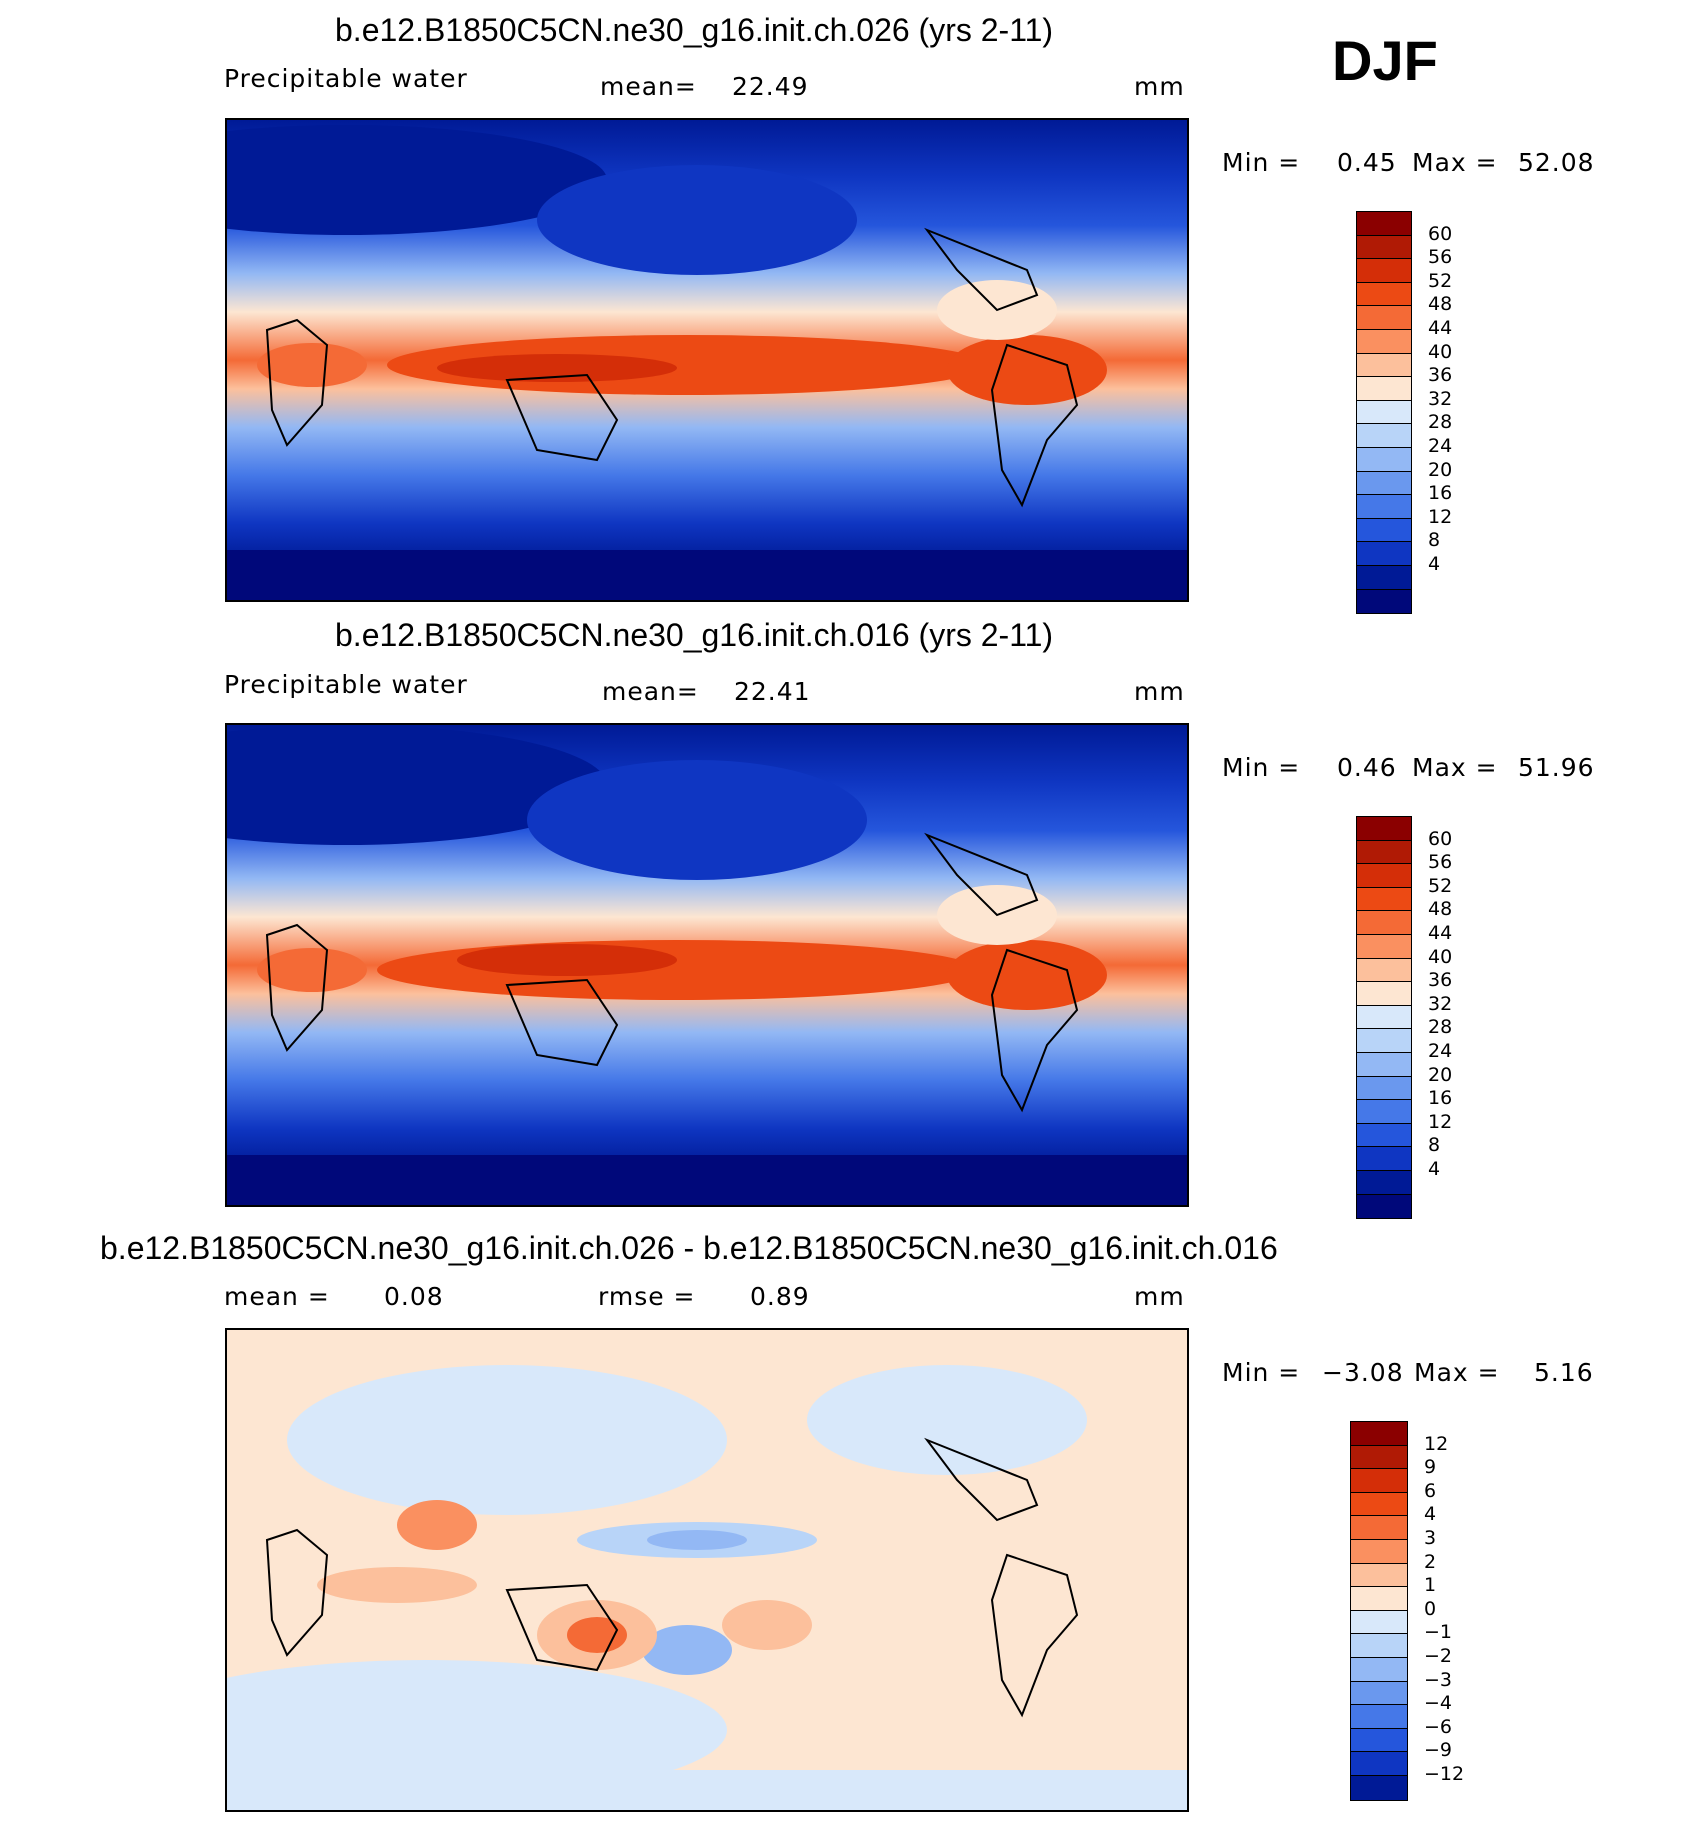 Image resolution: width=1708 pixels, height=1825 pixels. Describe the element at coordinates (772, 691) in the screenshot. I see `panel-2-mean-value: 22.41` at that location.